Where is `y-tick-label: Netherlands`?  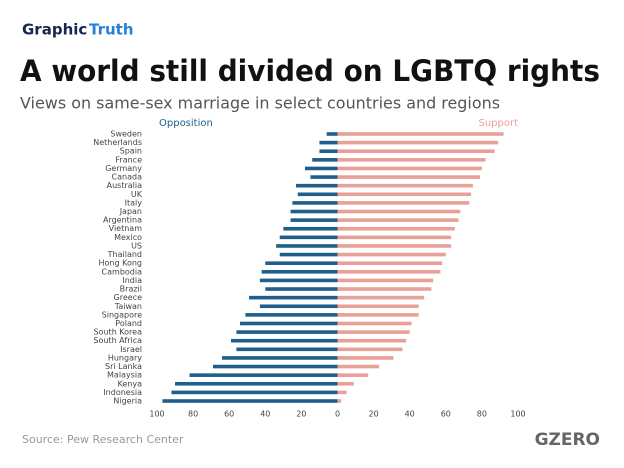 y-tick-label: Netherlands is located at coordinates (117, 142).